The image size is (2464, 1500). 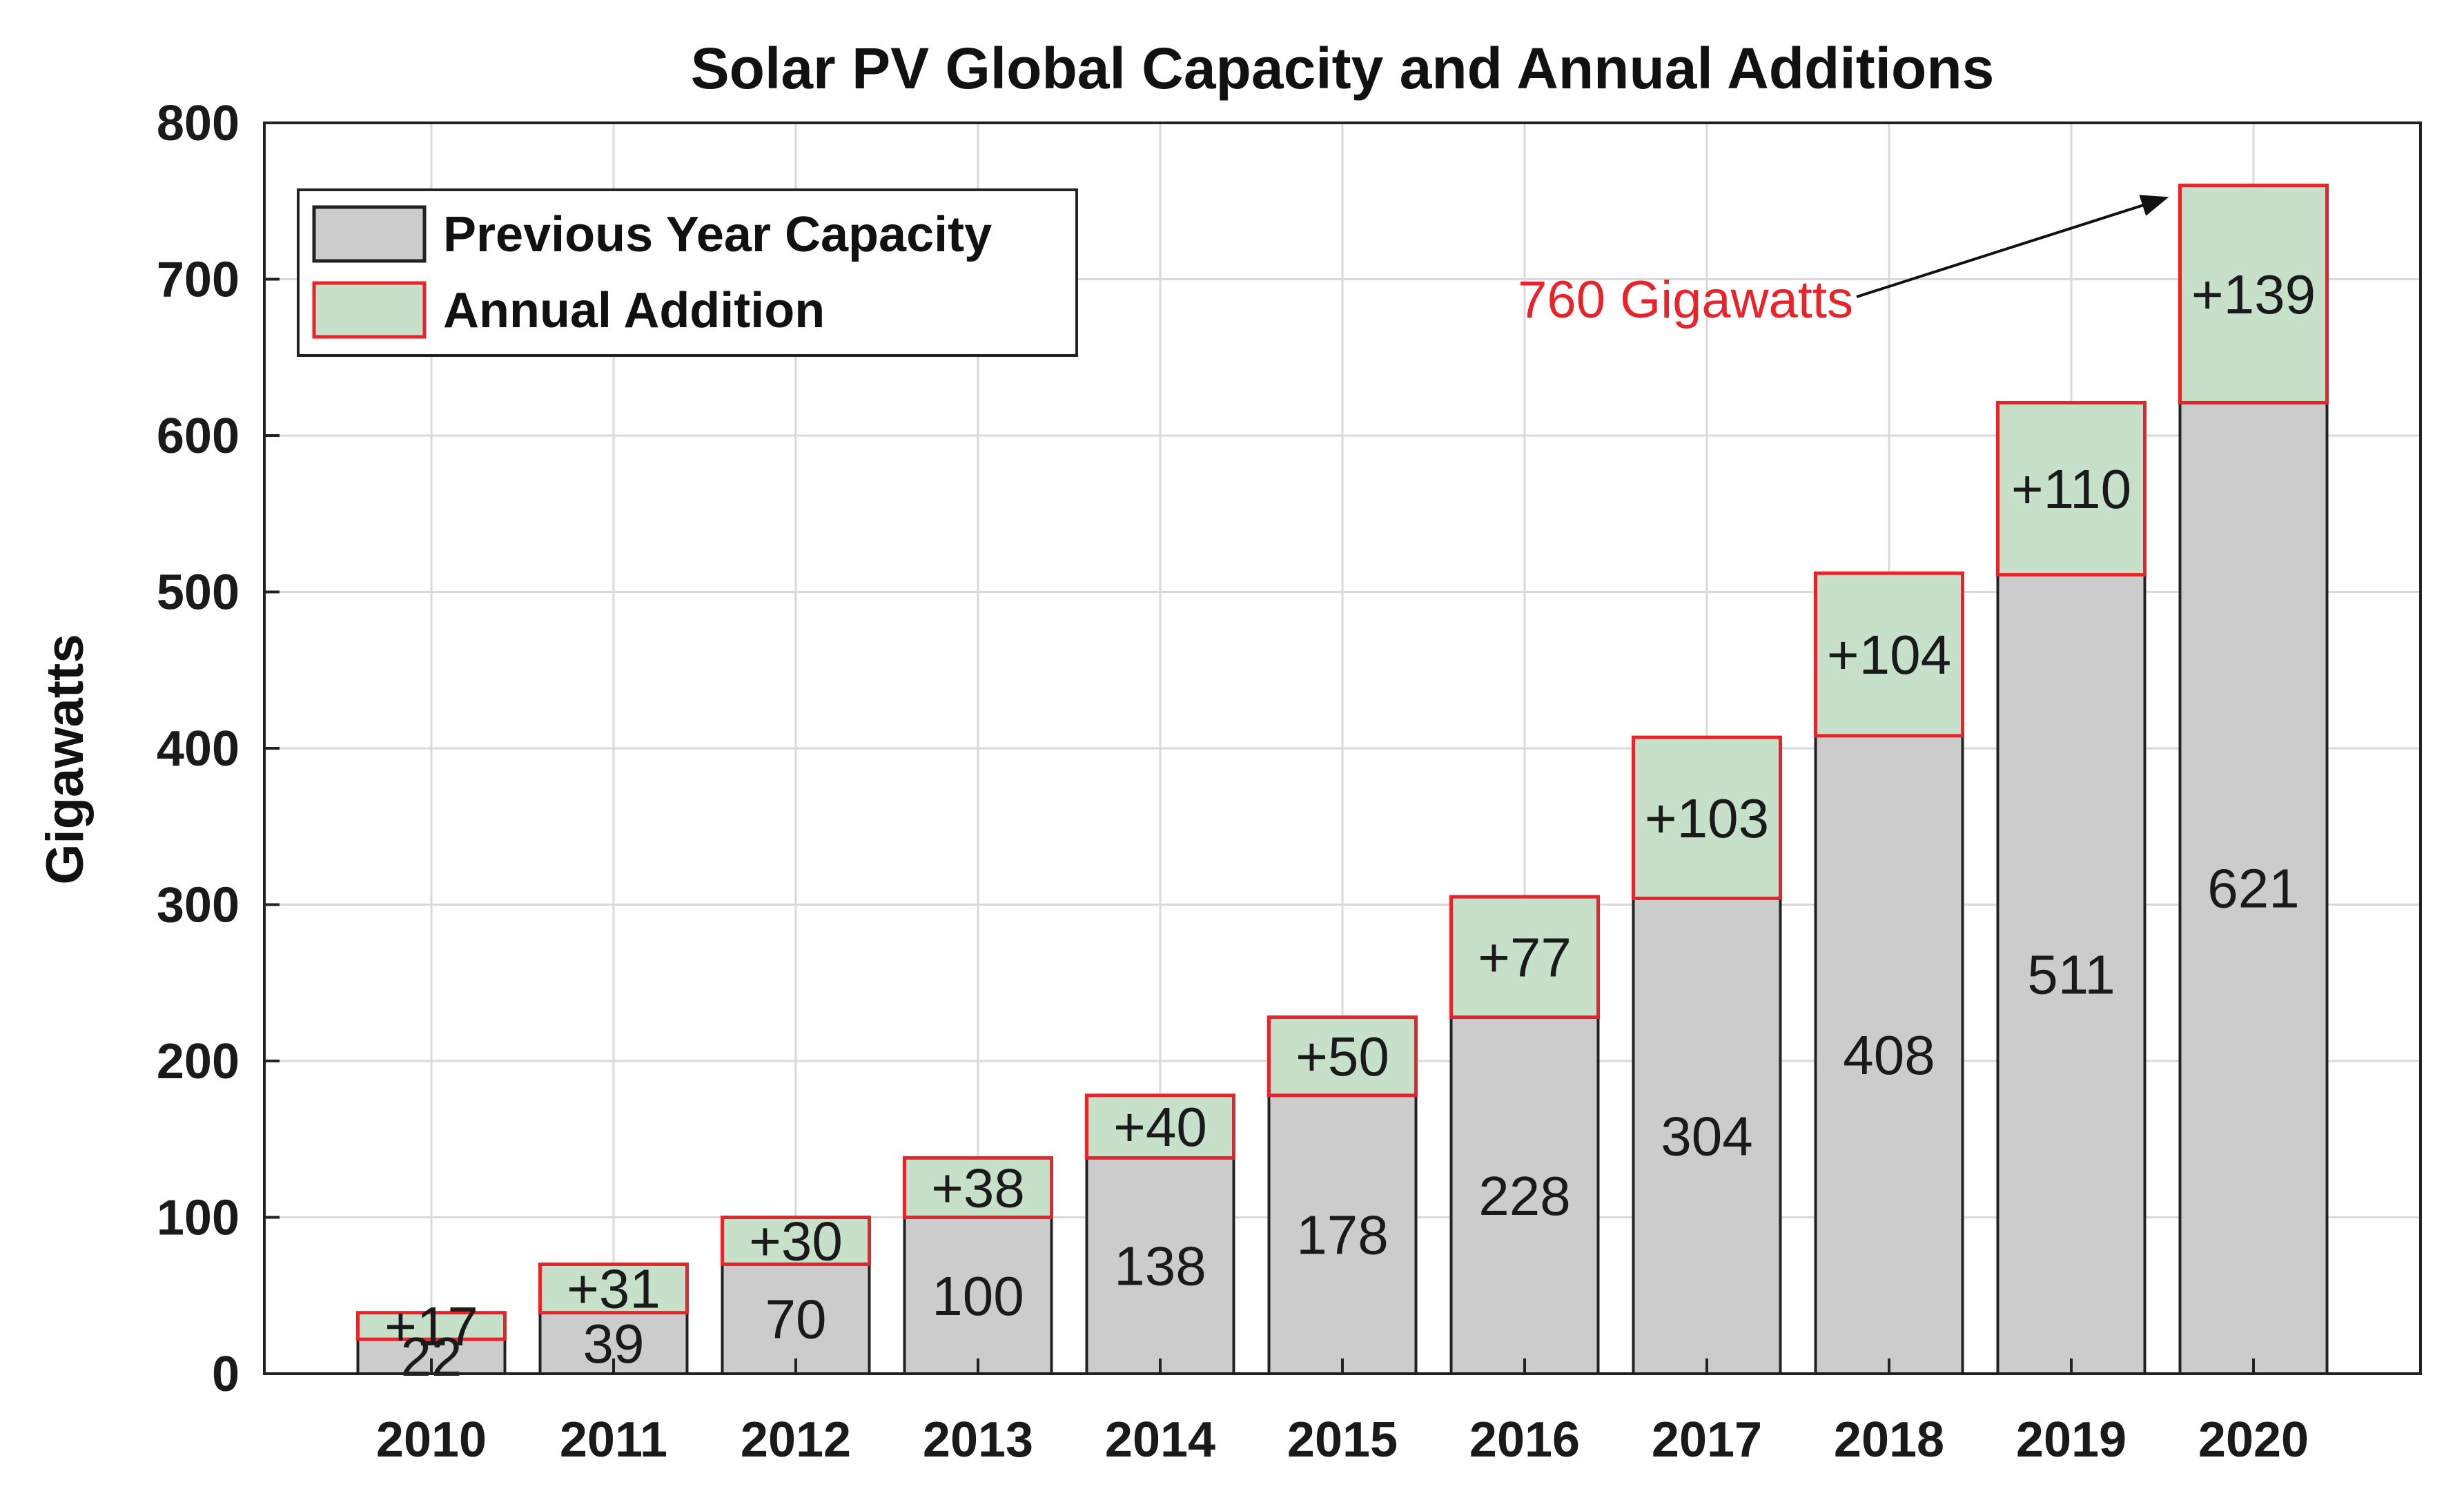 I want to click on y-tick-label-700: 700, so click(x=198, y=281).